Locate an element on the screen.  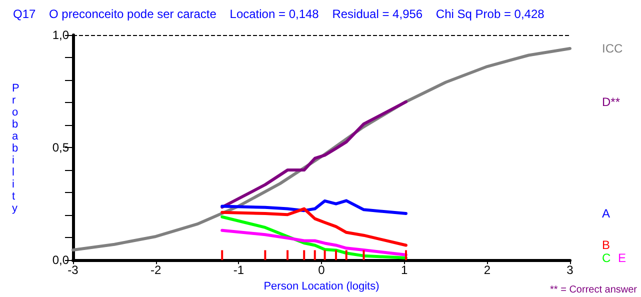
x-tick-label: 0 is located at coordinates (322, 270).